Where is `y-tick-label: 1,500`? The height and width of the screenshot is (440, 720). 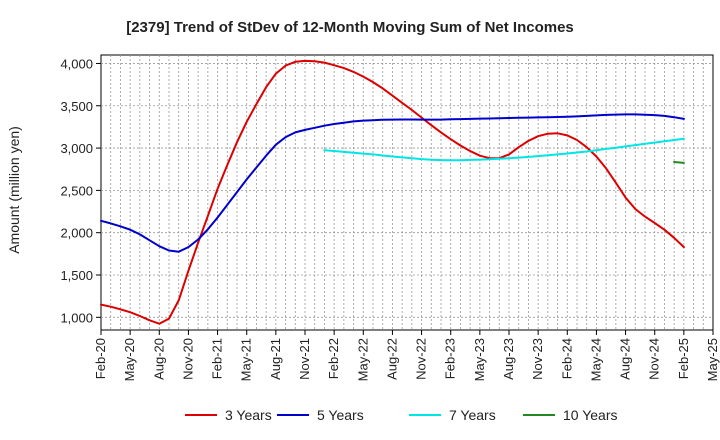
y-tick-label: 1,500 is located at coordinates (76, 275).